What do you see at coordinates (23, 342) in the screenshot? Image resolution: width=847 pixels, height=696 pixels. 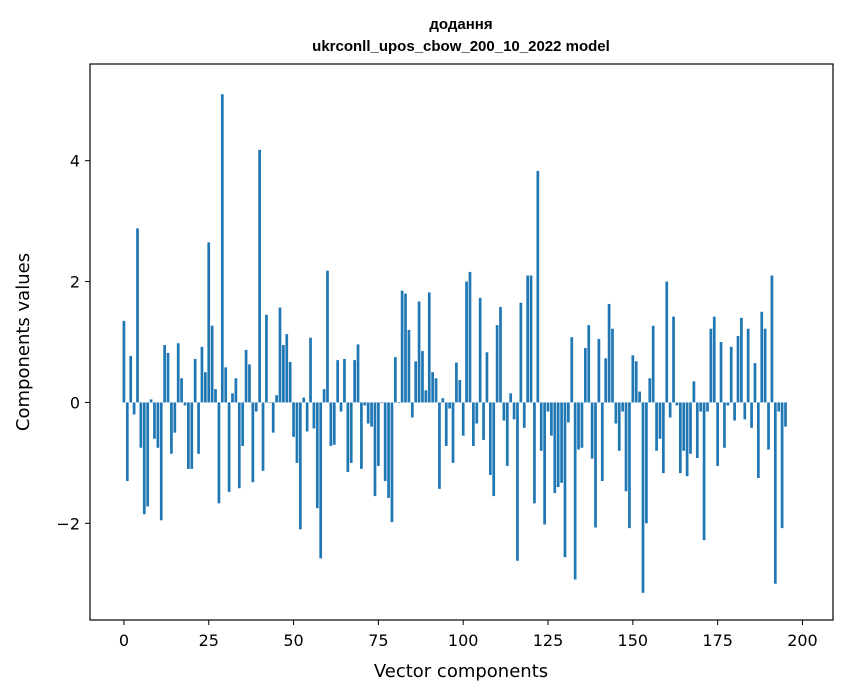 I see `y-axis-label: Components values` at bounding box center [23, 342].